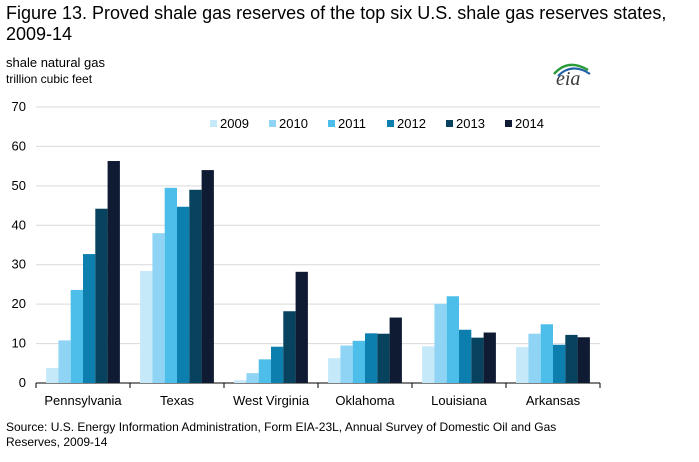  Describe the element at coordinates (272, 123) in the screenshot. I see `legend-swatch-2010` at that location.